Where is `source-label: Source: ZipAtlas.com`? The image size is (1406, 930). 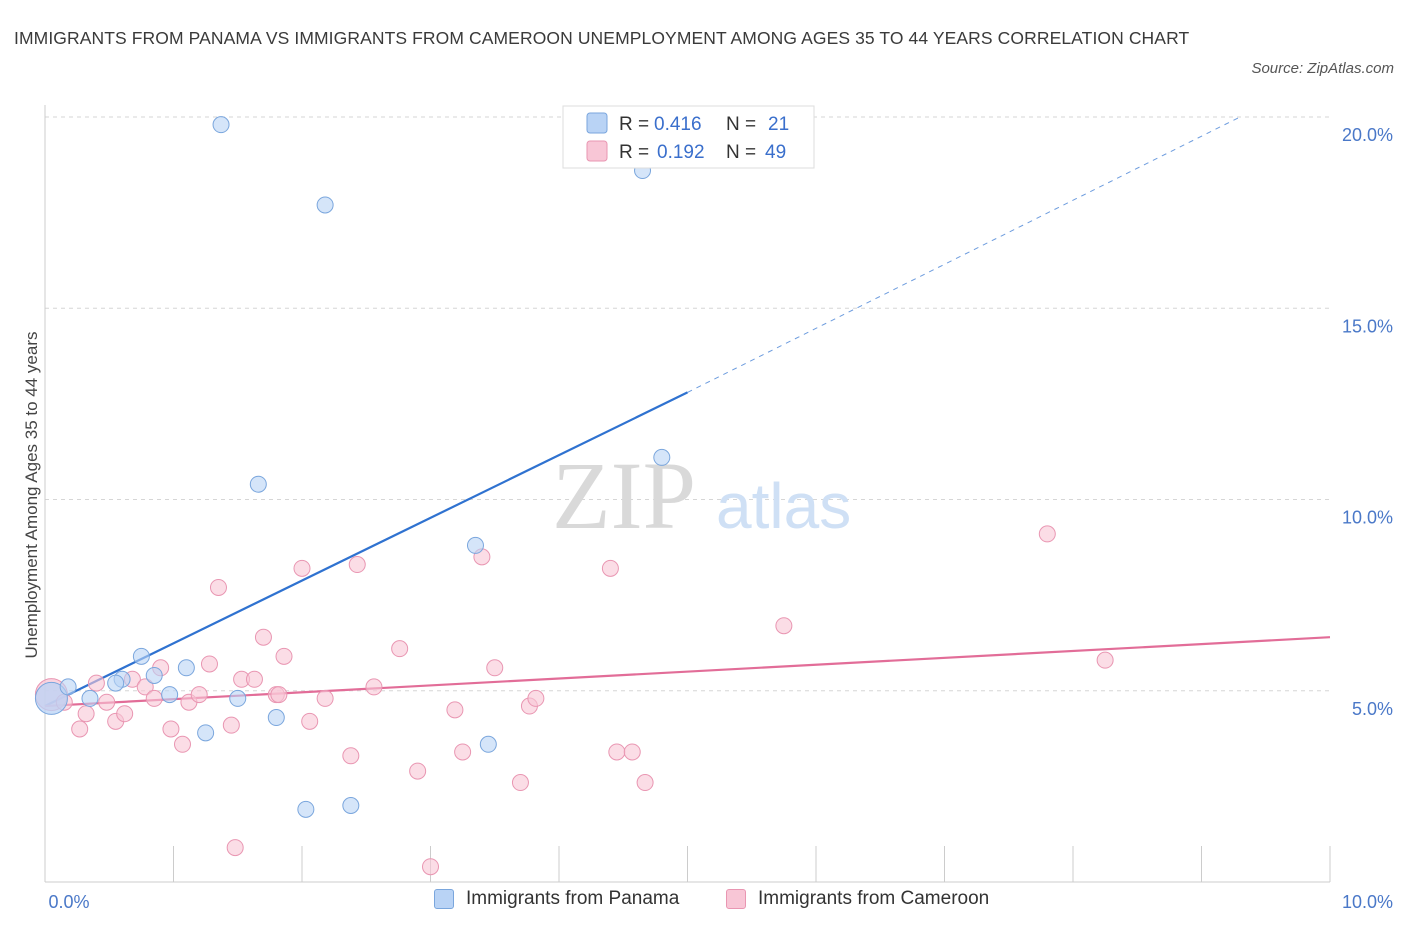
source-label: Source: ZipAtlas.com is located at coordinates (1322, 68).